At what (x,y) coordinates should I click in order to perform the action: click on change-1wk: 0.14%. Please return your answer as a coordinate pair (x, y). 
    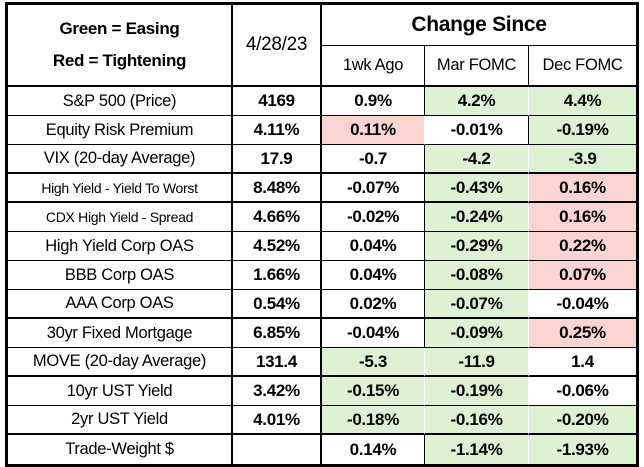
    Looking at the image, I should click on (373, 449).